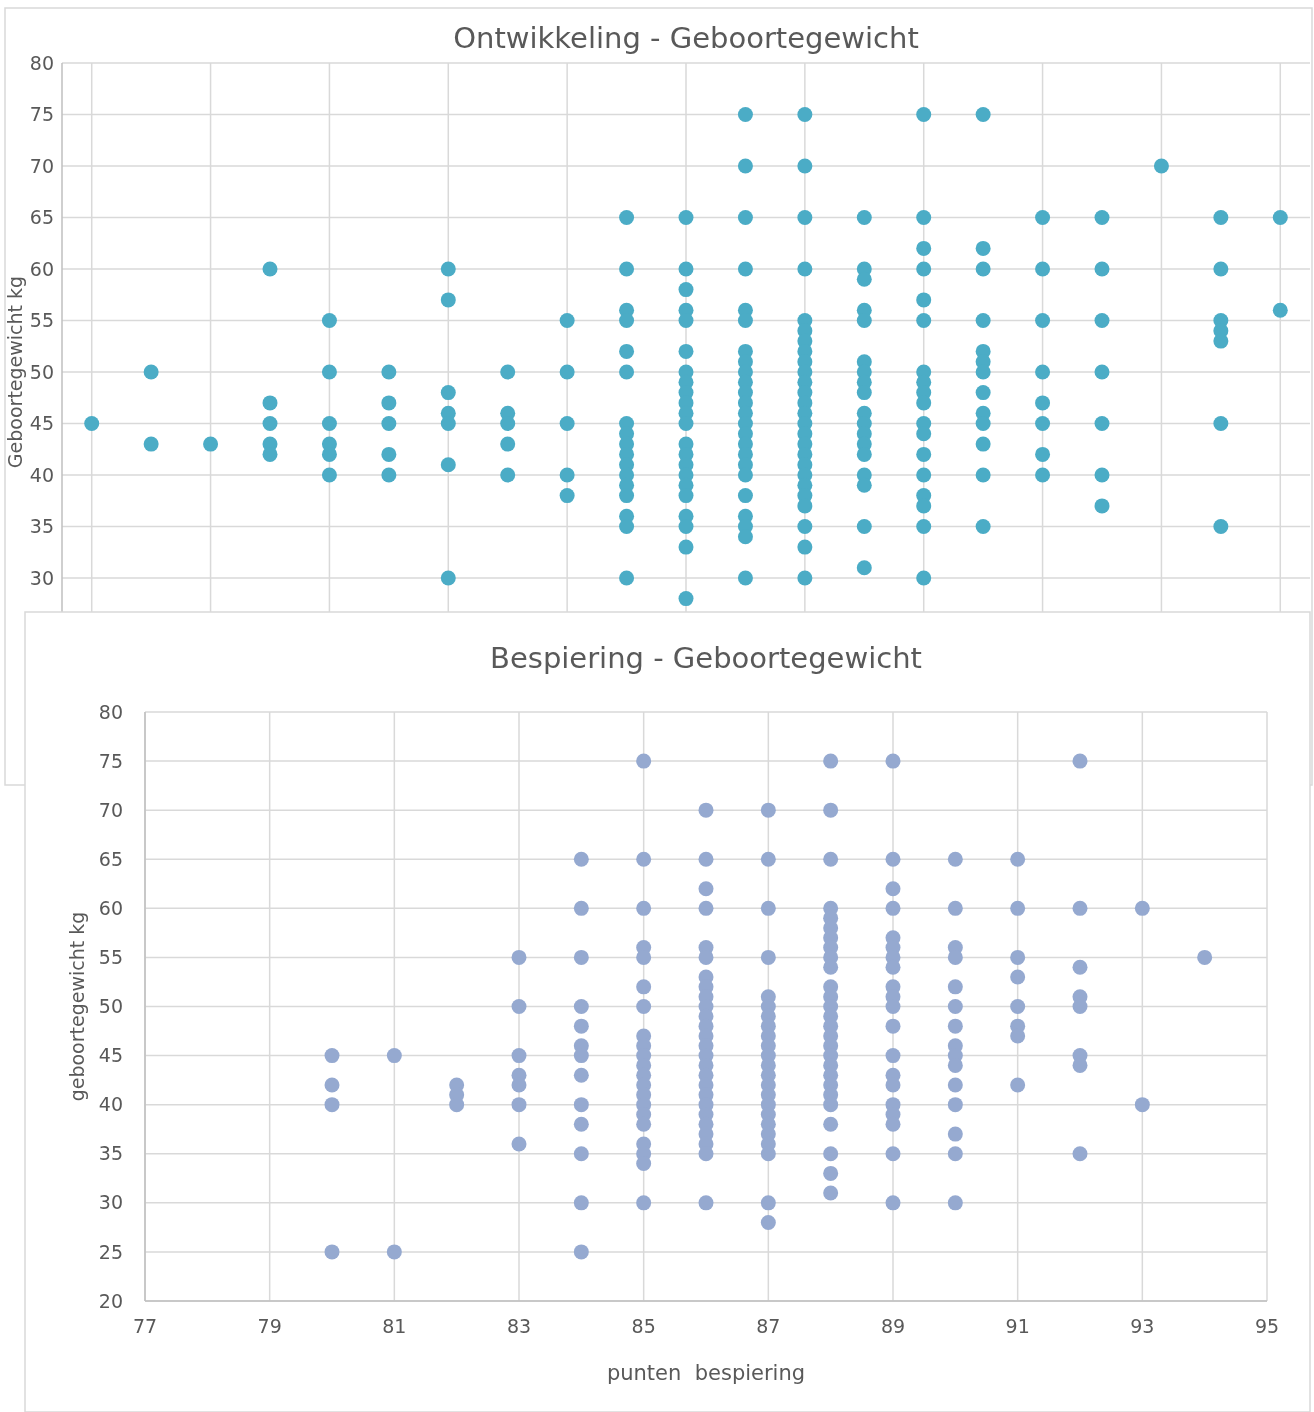 The width and height of the screenshot is (1314, 1412). Describe the element at coordinates (77, 1006) in the screenshot. I see `y-axis-title: geboortegewicht kg` at that location.